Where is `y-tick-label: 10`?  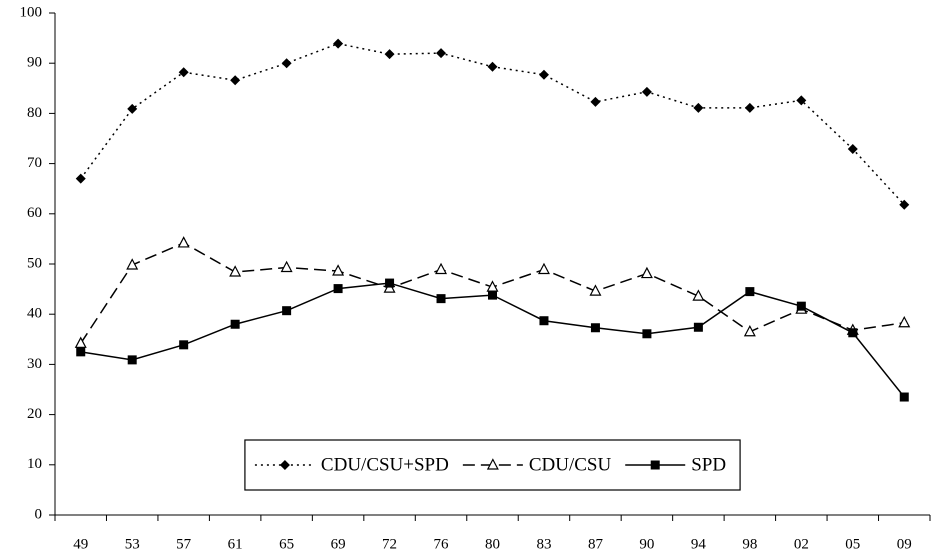
y-tick-label: 10 is located at coordinates (34, 464).